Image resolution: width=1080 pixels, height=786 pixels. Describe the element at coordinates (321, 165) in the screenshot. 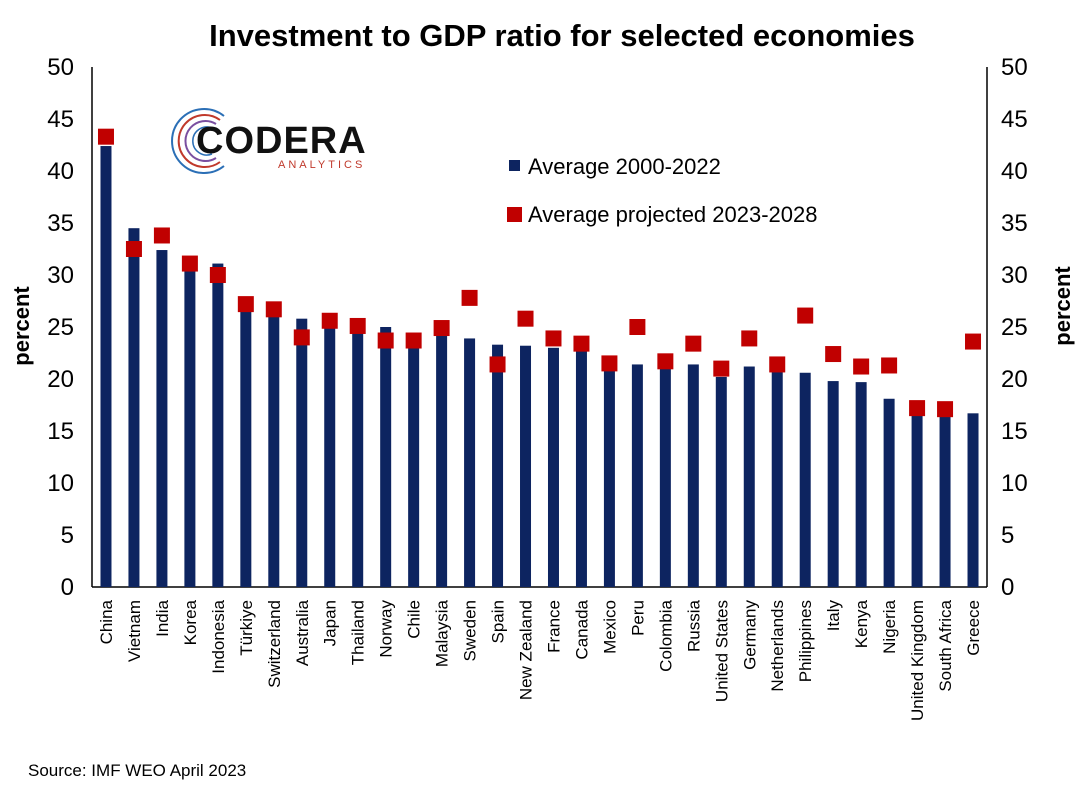

I see `logo-subtext: ANALYTICS` at that location.